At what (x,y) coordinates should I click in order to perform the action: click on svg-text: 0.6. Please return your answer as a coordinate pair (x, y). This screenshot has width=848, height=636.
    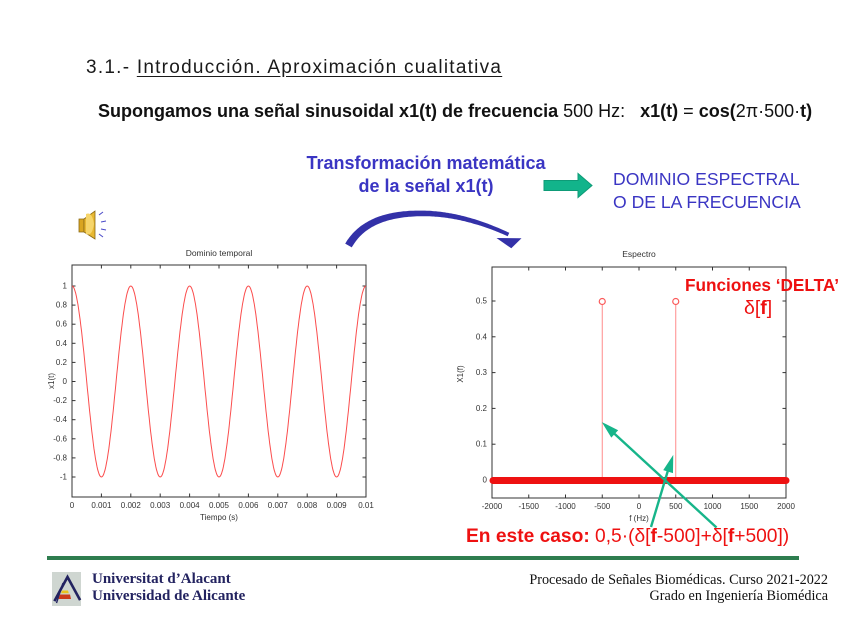
    Looking at the image, I should click on (62, 324).